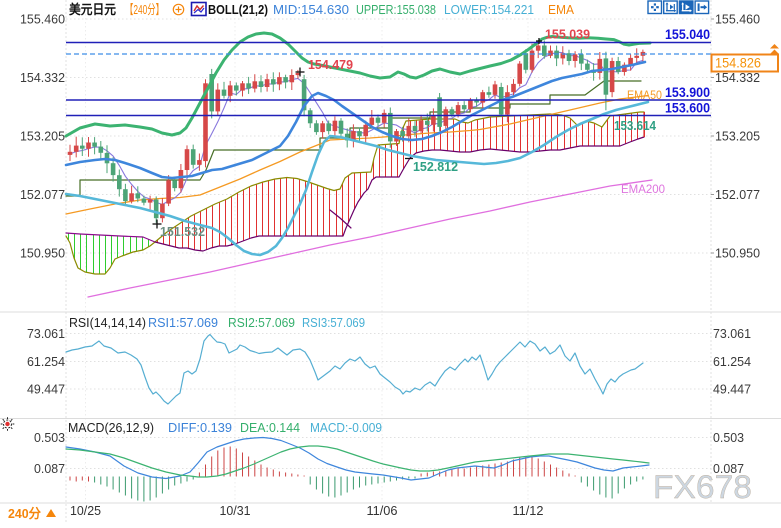  I want to click on svg-text: MID:154.630, so click(311, 9).